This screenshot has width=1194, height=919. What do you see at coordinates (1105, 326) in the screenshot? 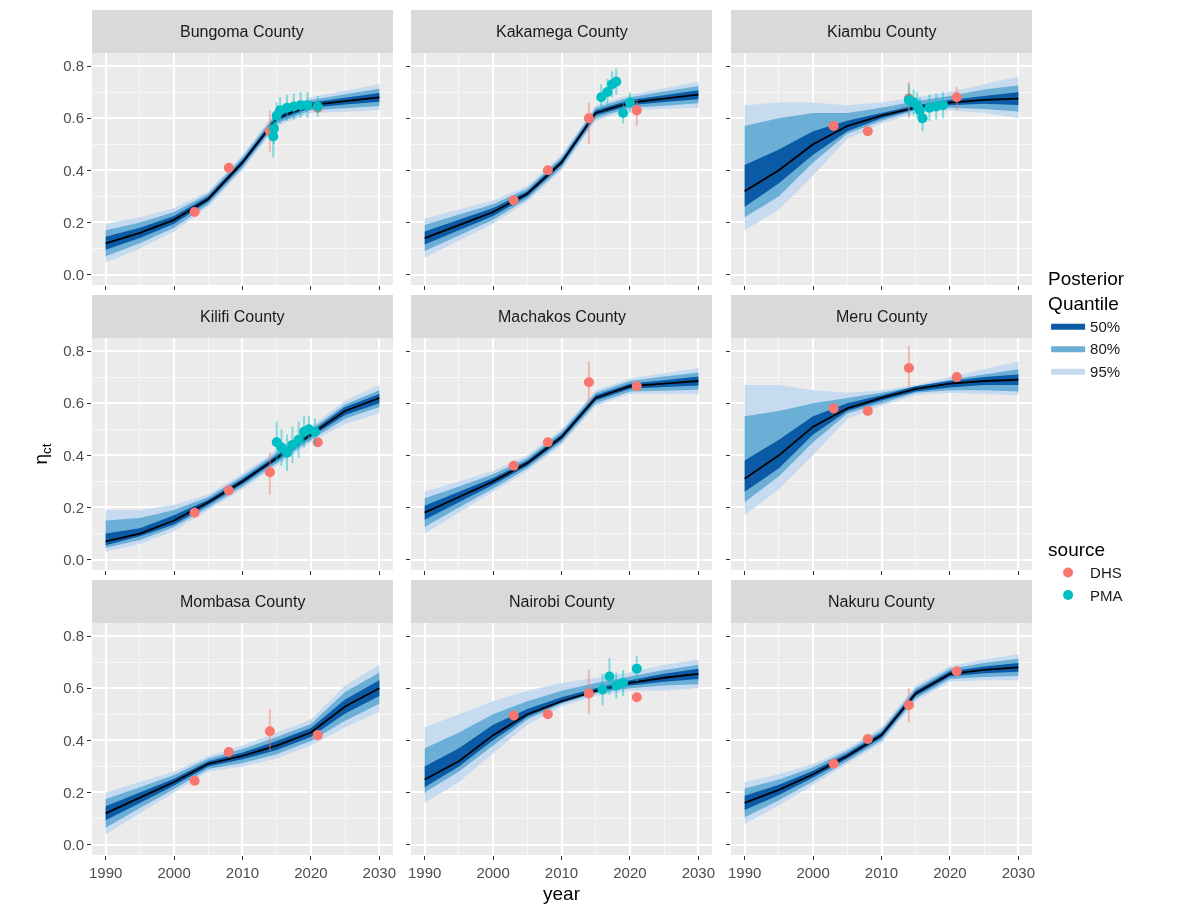
I see `legend-label: 50%` at bounding box center [1105, 326].